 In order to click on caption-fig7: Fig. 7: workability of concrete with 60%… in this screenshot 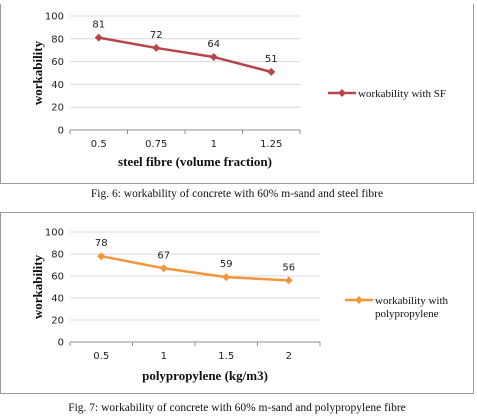, I will do `click(237, 408)`.